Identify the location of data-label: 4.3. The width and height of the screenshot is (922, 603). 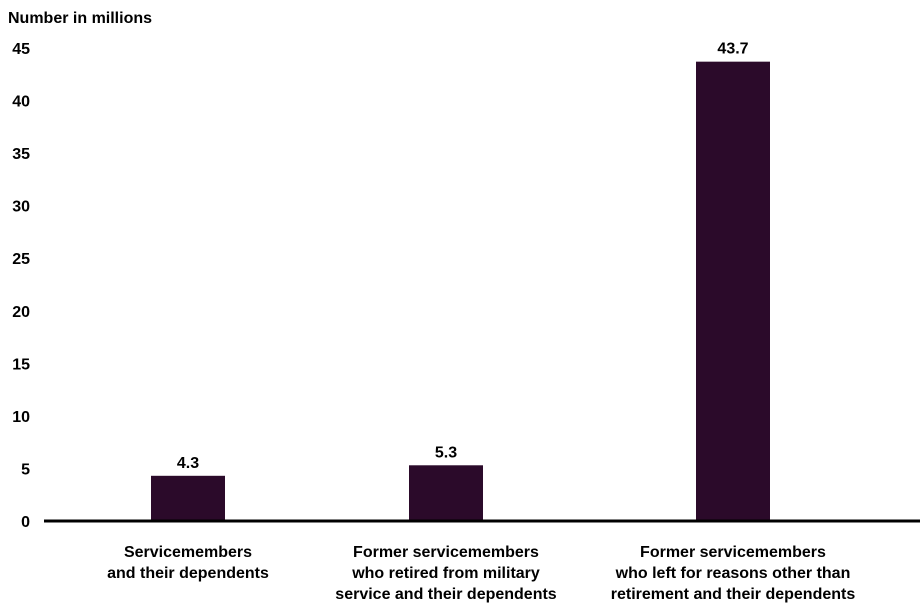
(188, 463).